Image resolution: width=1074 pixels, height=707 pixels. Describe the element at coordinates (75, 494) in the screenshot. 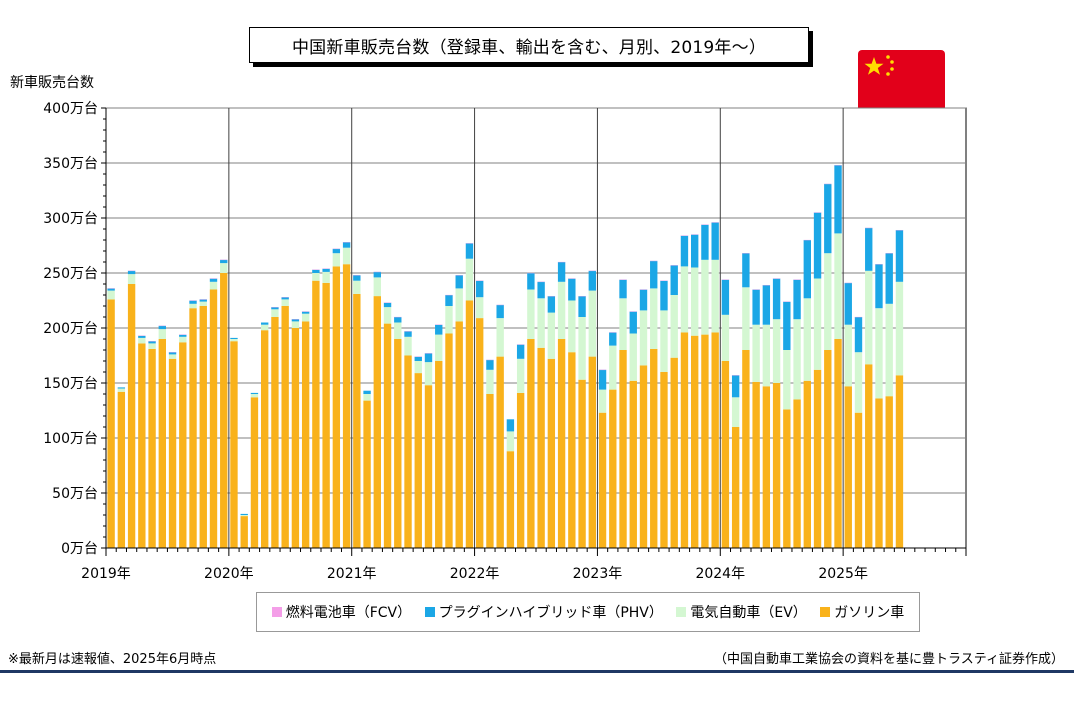

I see `y-tick-label: 50万台` at that location.